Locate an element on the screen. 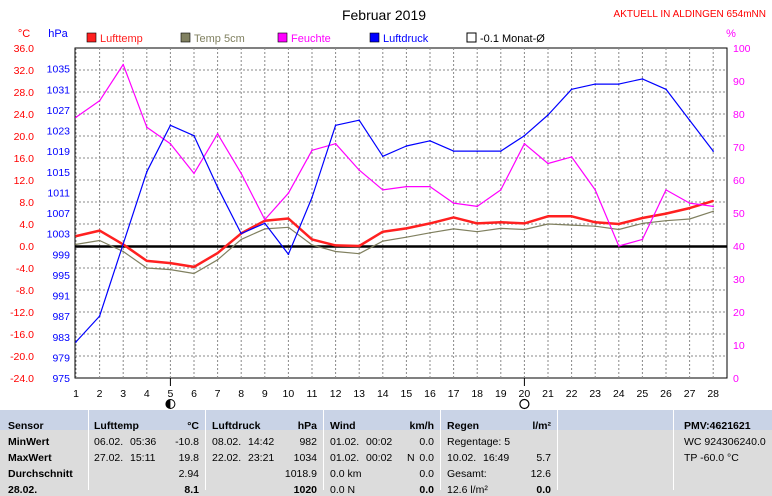 The height and width of the screenshot is (496, 772). lufttemp-min-value: -10.8 is located at coordinates (187, 442).